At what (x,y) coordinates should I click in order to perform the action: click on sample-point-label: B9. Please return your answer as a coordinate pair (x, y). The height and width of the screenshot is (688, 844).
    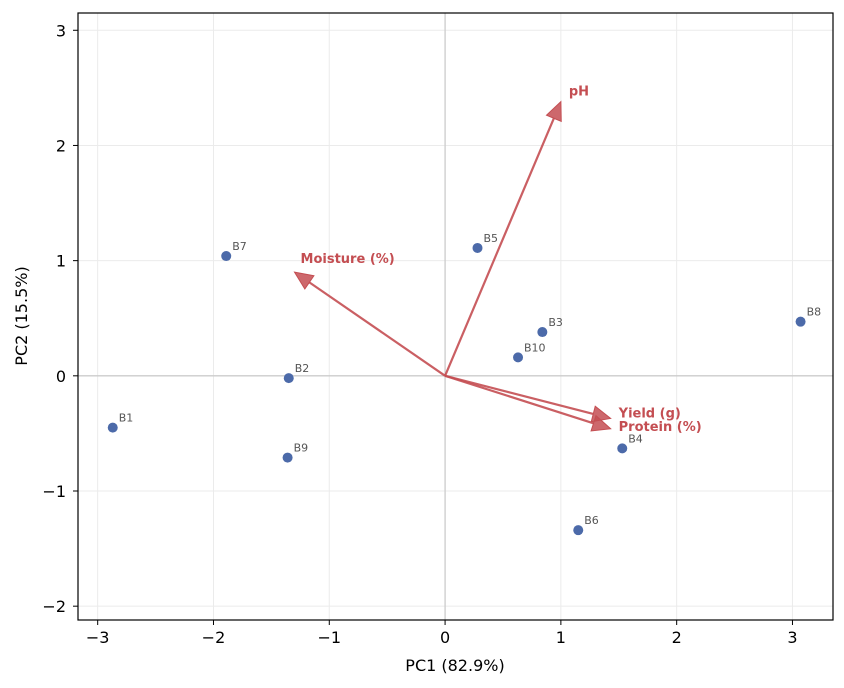
    Looking at the image, I should click on (301, 448).